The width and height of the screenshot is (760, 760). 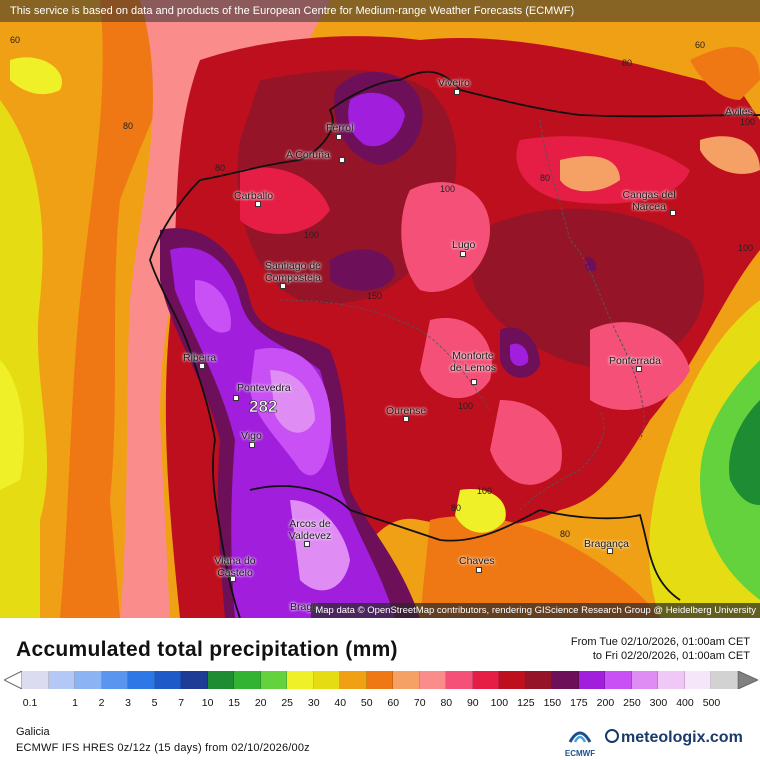 What do you see at coordinates (658, 703) in the screenshot?
I see `legend-tick: 300` at bounding box center [658, 703].